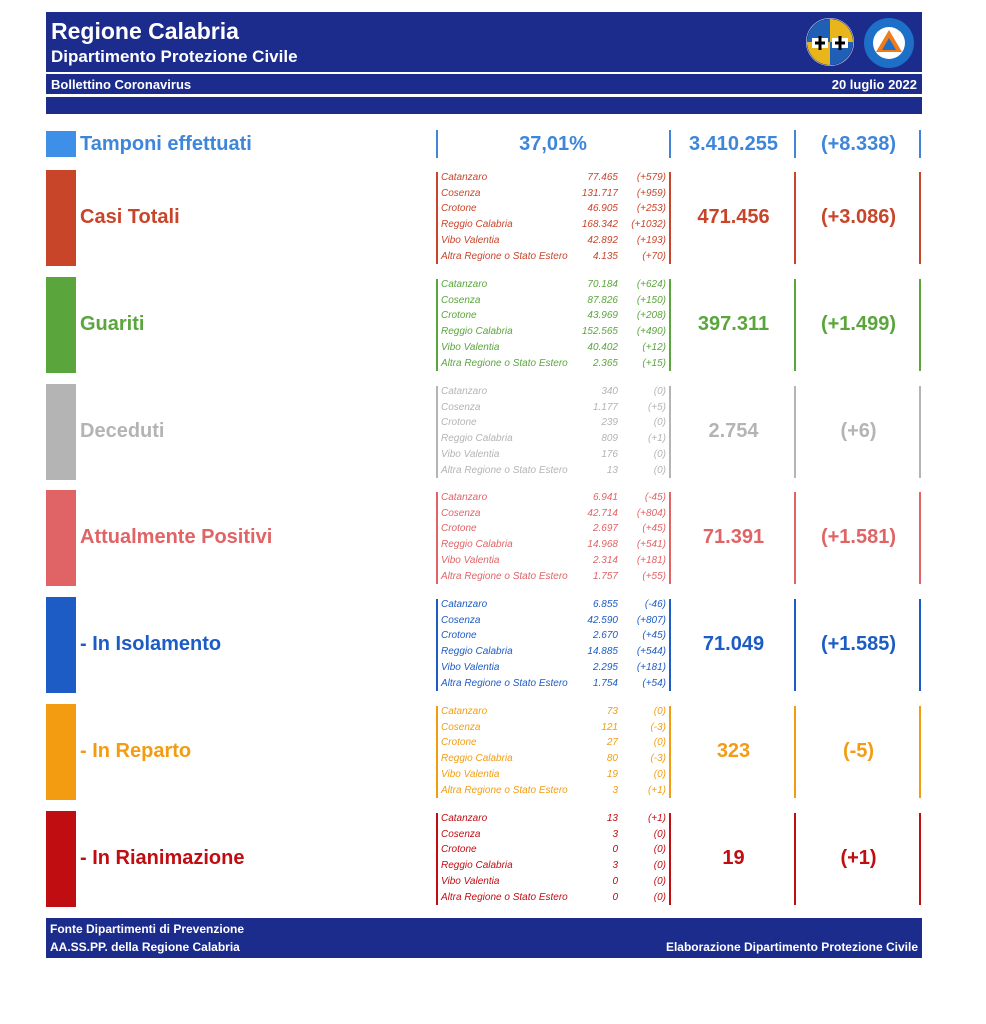 This screenshot has height=1024, width=986. Describe the element at coordinates (651, 620) in the screenshot. I see `breakdown-change: (+807)` at that location.